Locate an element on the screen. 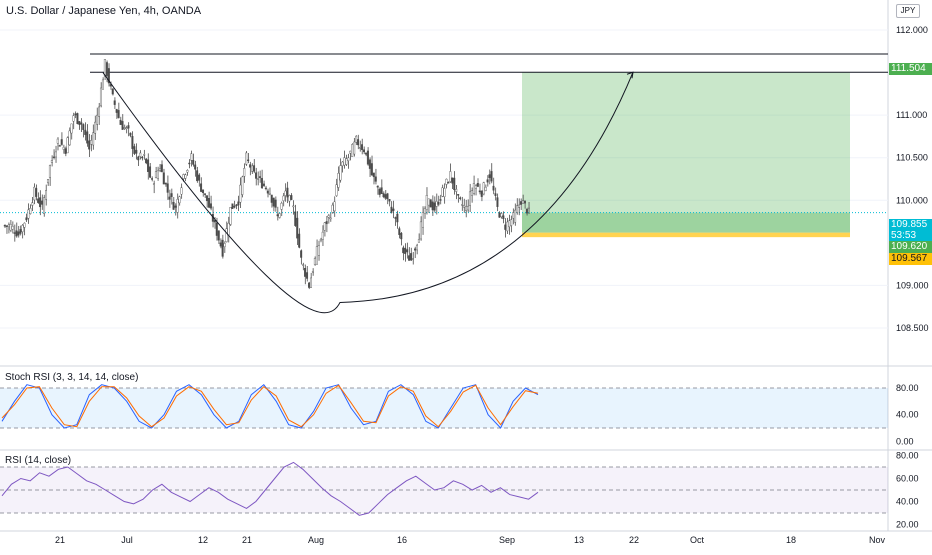 The height and width of the screenshot is (555, 932). stoch-tick-label: 80.00 is located at coordinates (907, 388).